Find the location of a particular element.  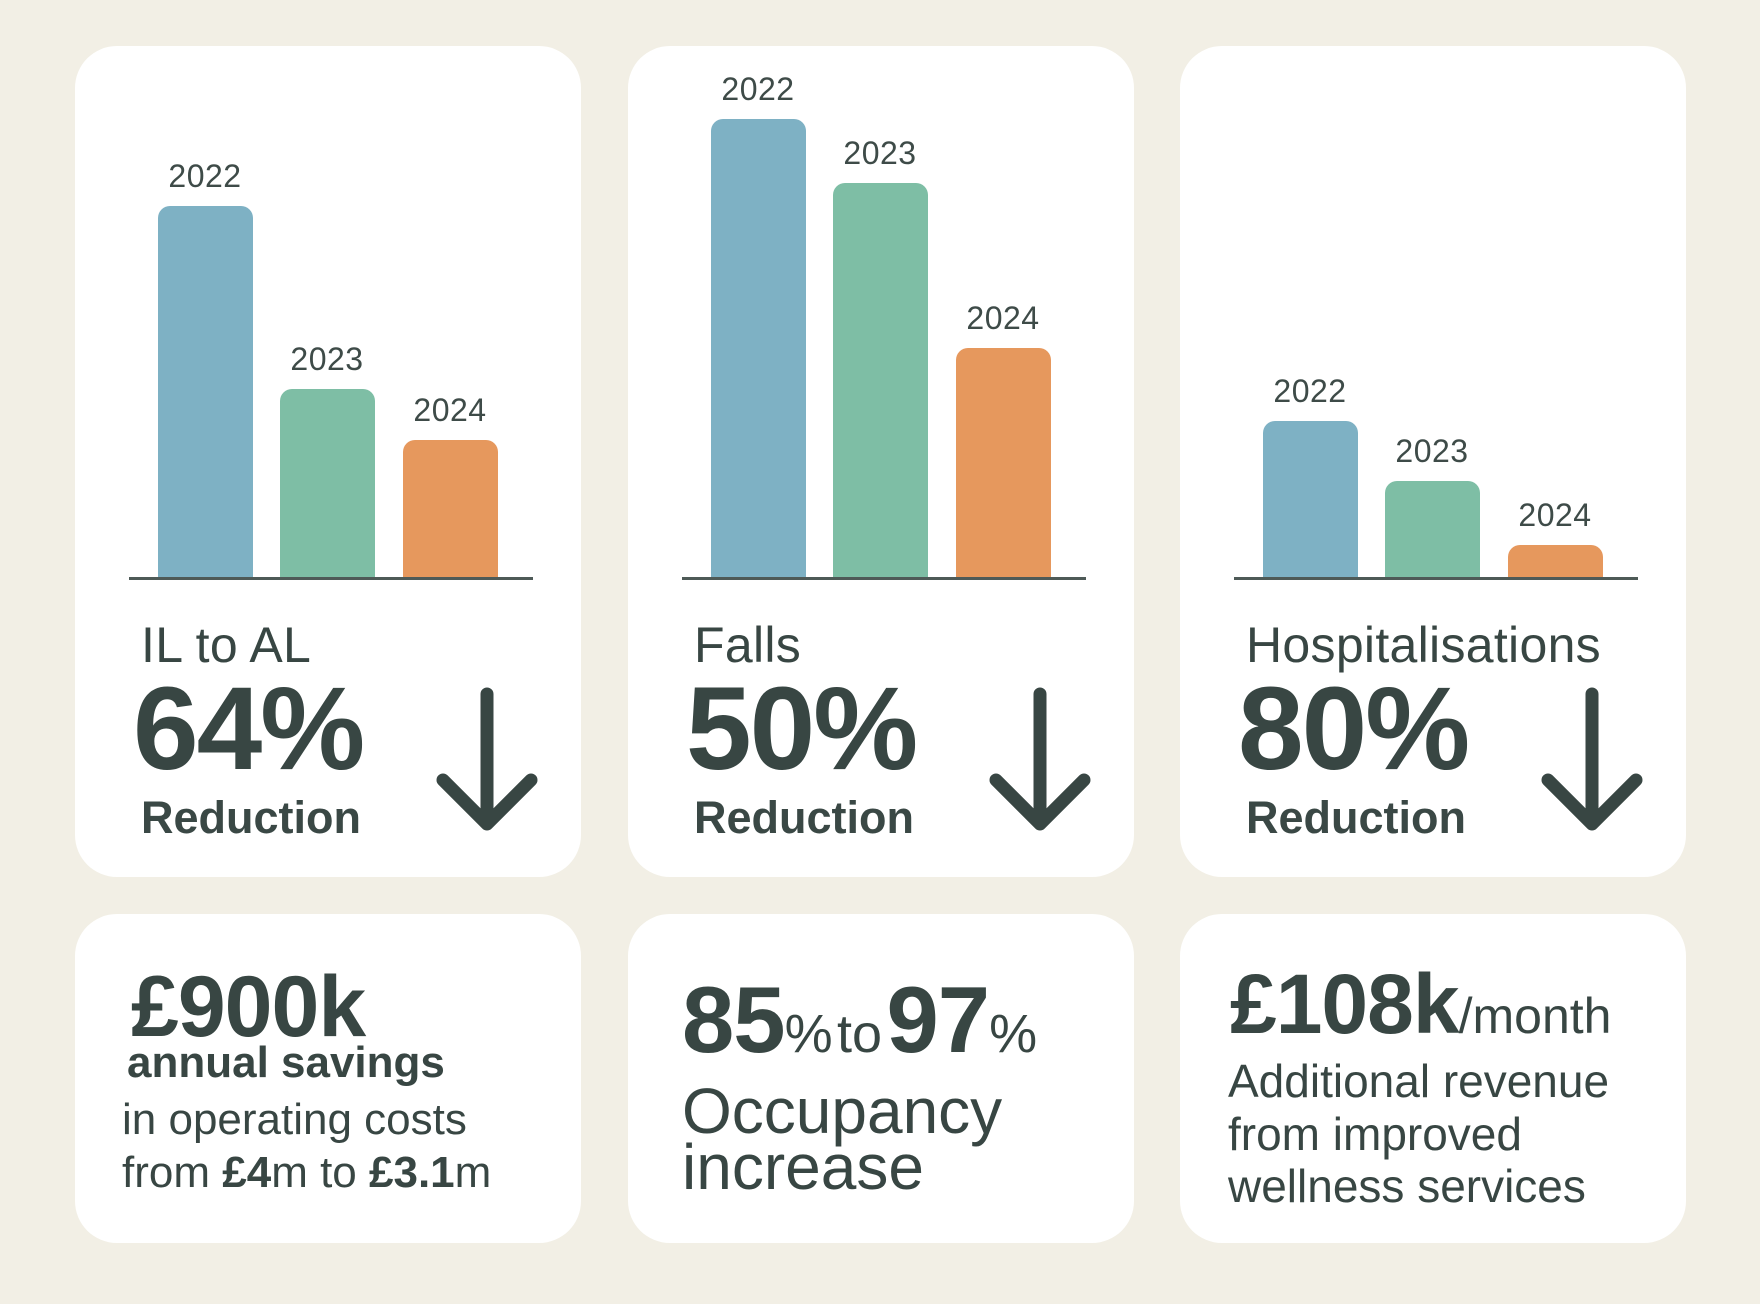

metric-title: Falls is located at coordinates (748, 645).